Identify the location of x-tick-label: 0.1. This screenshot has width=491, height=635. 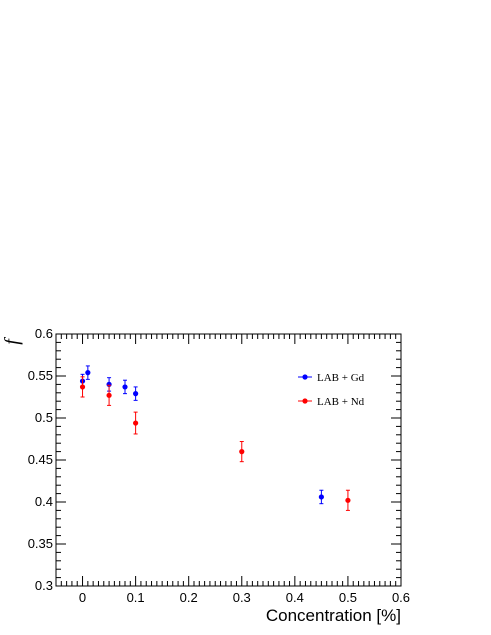
(136, 597).